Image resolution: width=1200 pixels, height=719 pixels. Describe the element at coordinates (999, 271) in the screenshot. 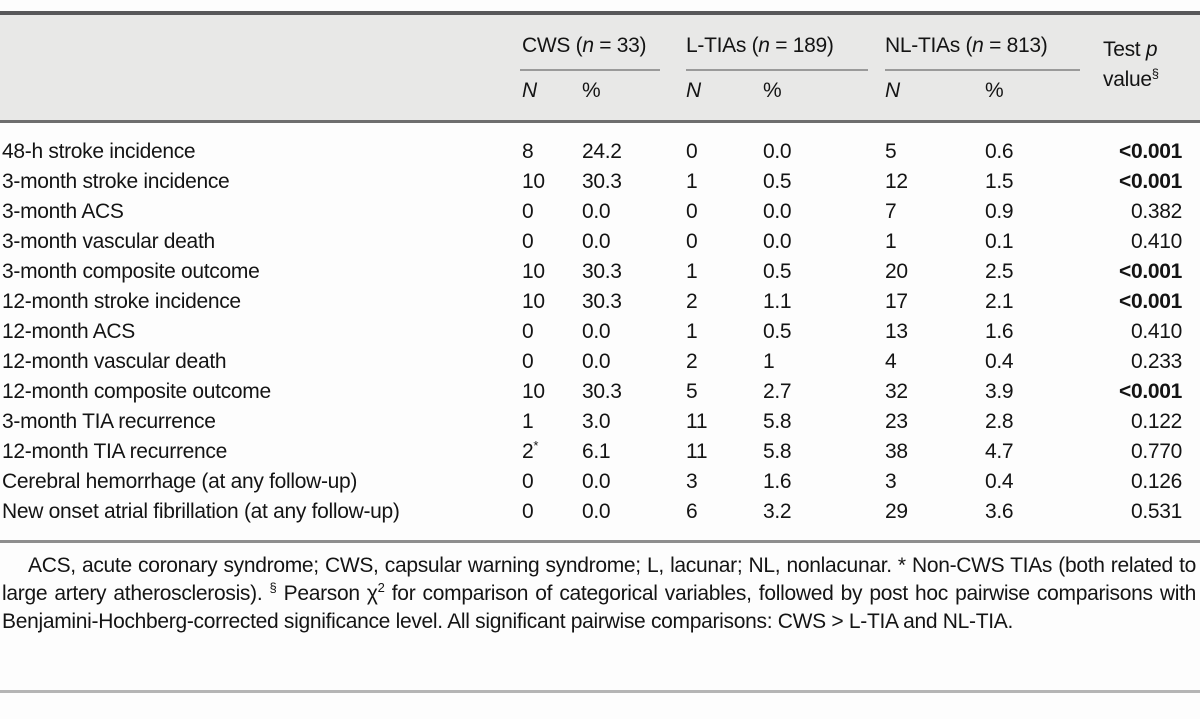

I see `nltias-pct-value: 2.5` at that location.